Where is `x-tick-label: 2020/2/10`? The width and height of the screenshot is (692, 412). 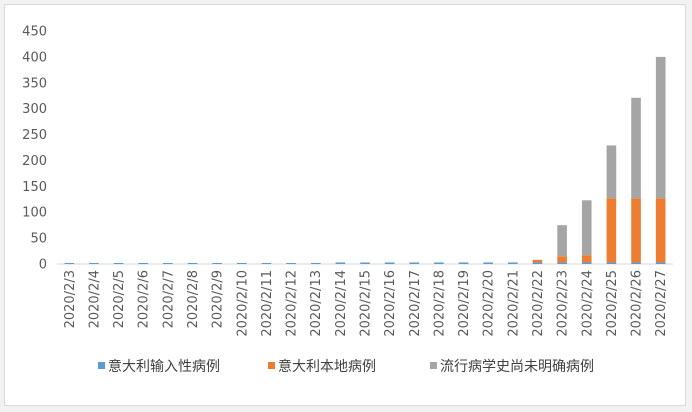
x-tick-label: 2020/2/10 is located at coordinates (242, 303).